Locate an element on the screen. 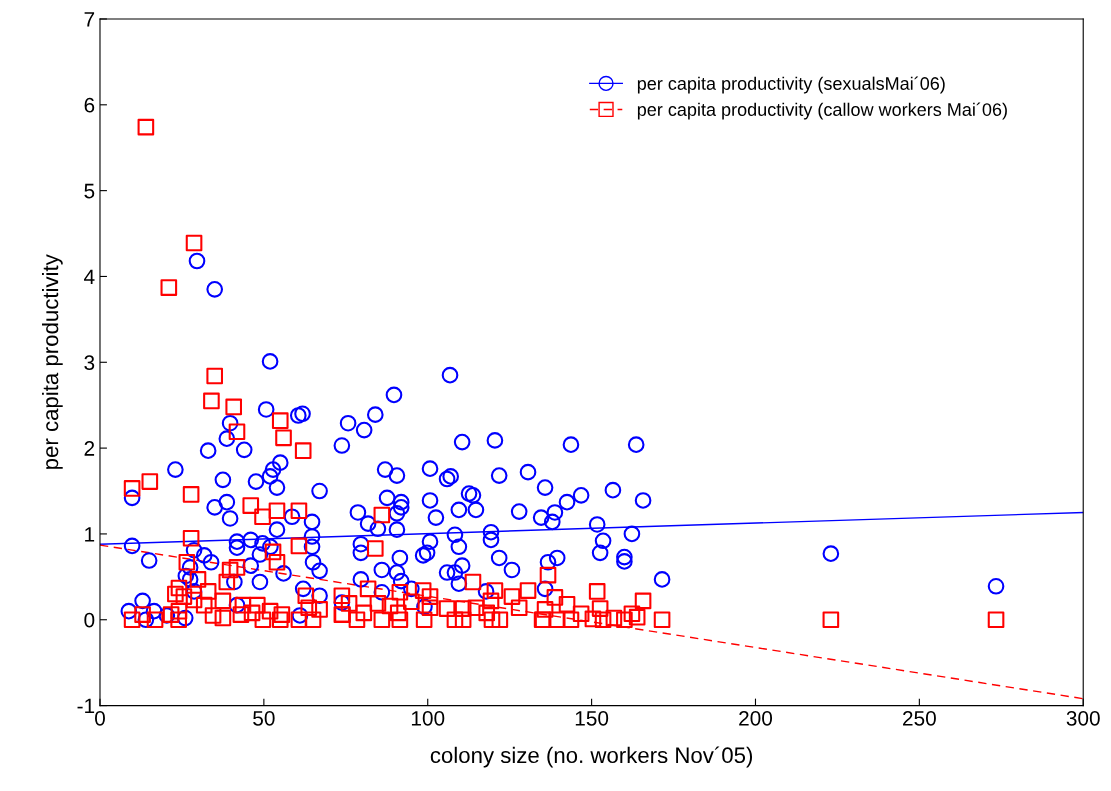 Image resolution: width=1111 pixels, height=791 pixels. x-tick-label: 0 is located at coordinates (100, 718).